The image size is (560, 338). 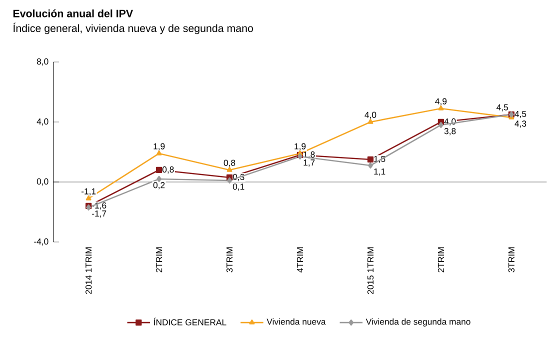 What do you see at coordinates (190, 322) in the screenshot?
I see `legend-label: ÍNDICE GENERAL` at bounding box center [190, 322].